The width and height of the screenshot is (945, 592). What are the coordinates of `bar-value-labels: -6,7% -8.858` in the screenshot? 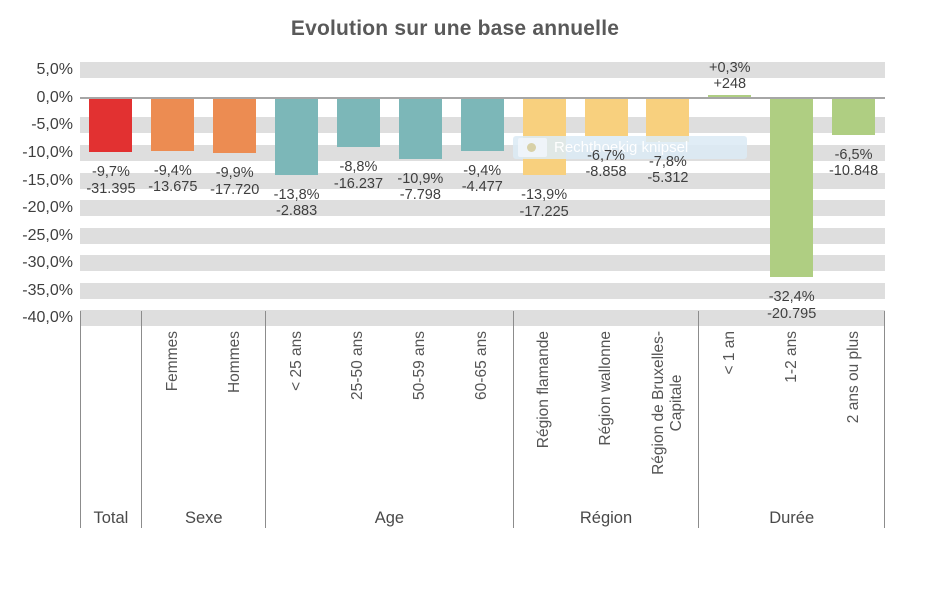 It's located at (606, 164).